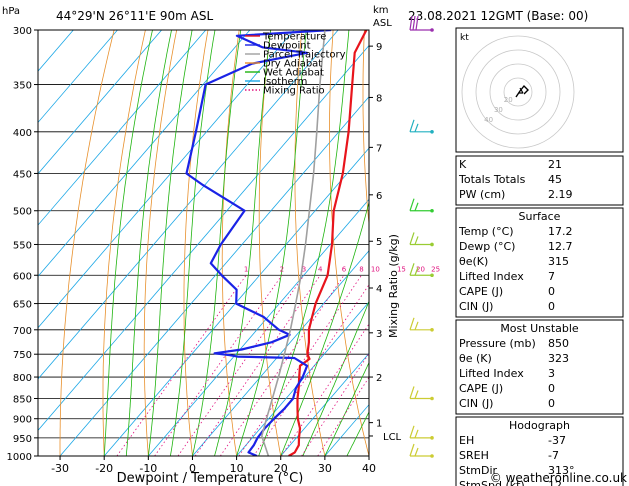 The image size is (629, 486). What do you see at coordinates (379, 334) in the screenshot?
I see `altitude-tick-label: 3` at bounding box center [379, 334].